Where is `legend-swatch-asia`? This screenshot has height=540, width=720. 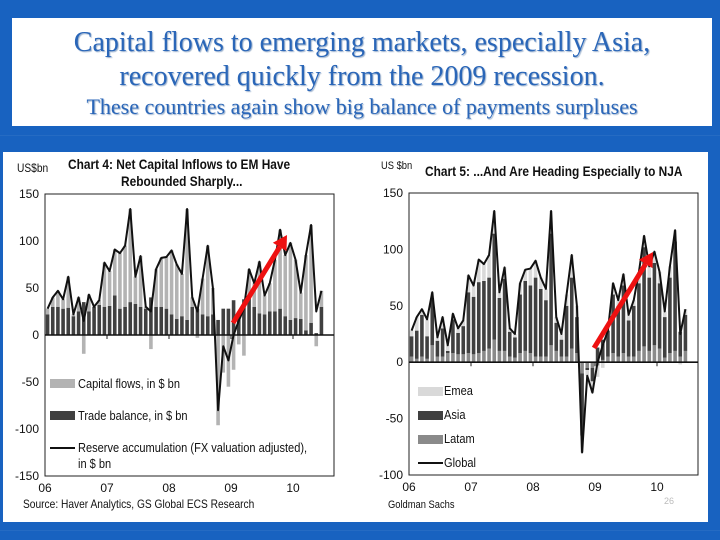 legend-swatch-asia is located at coordinates (430, 415).